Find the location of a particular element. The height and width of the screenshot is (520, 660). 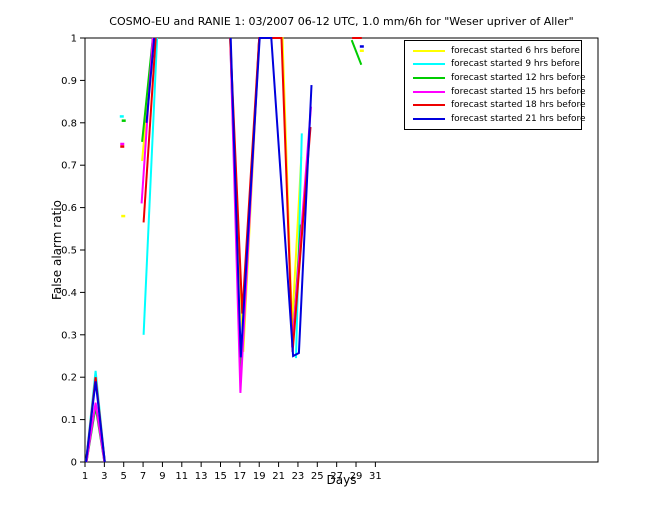

x-tick-label: 23 is located at coordinates (298, 476).